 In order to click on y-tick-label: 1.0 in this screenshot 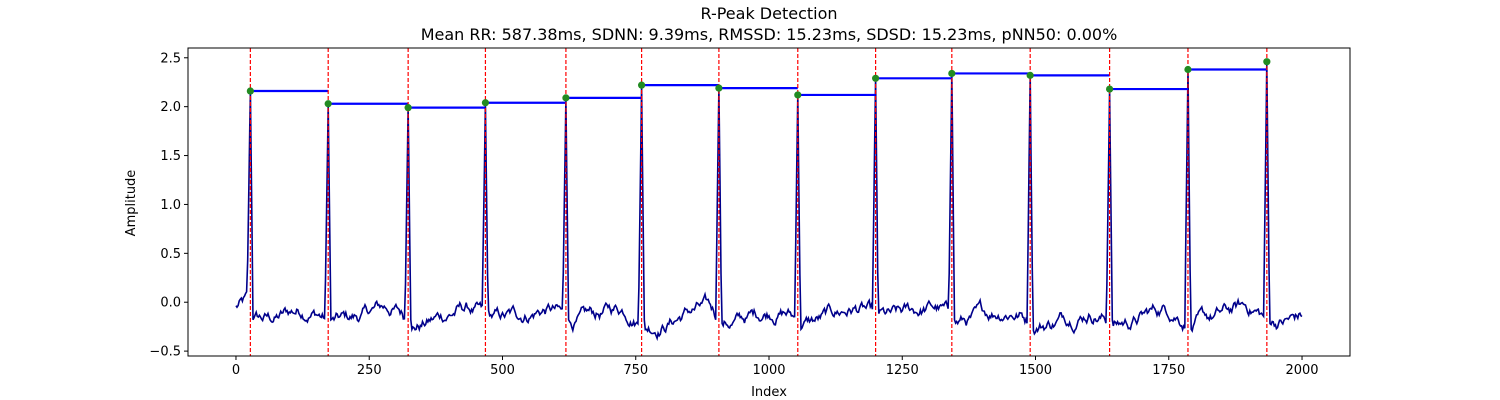, I will do `click(170, 205)`.